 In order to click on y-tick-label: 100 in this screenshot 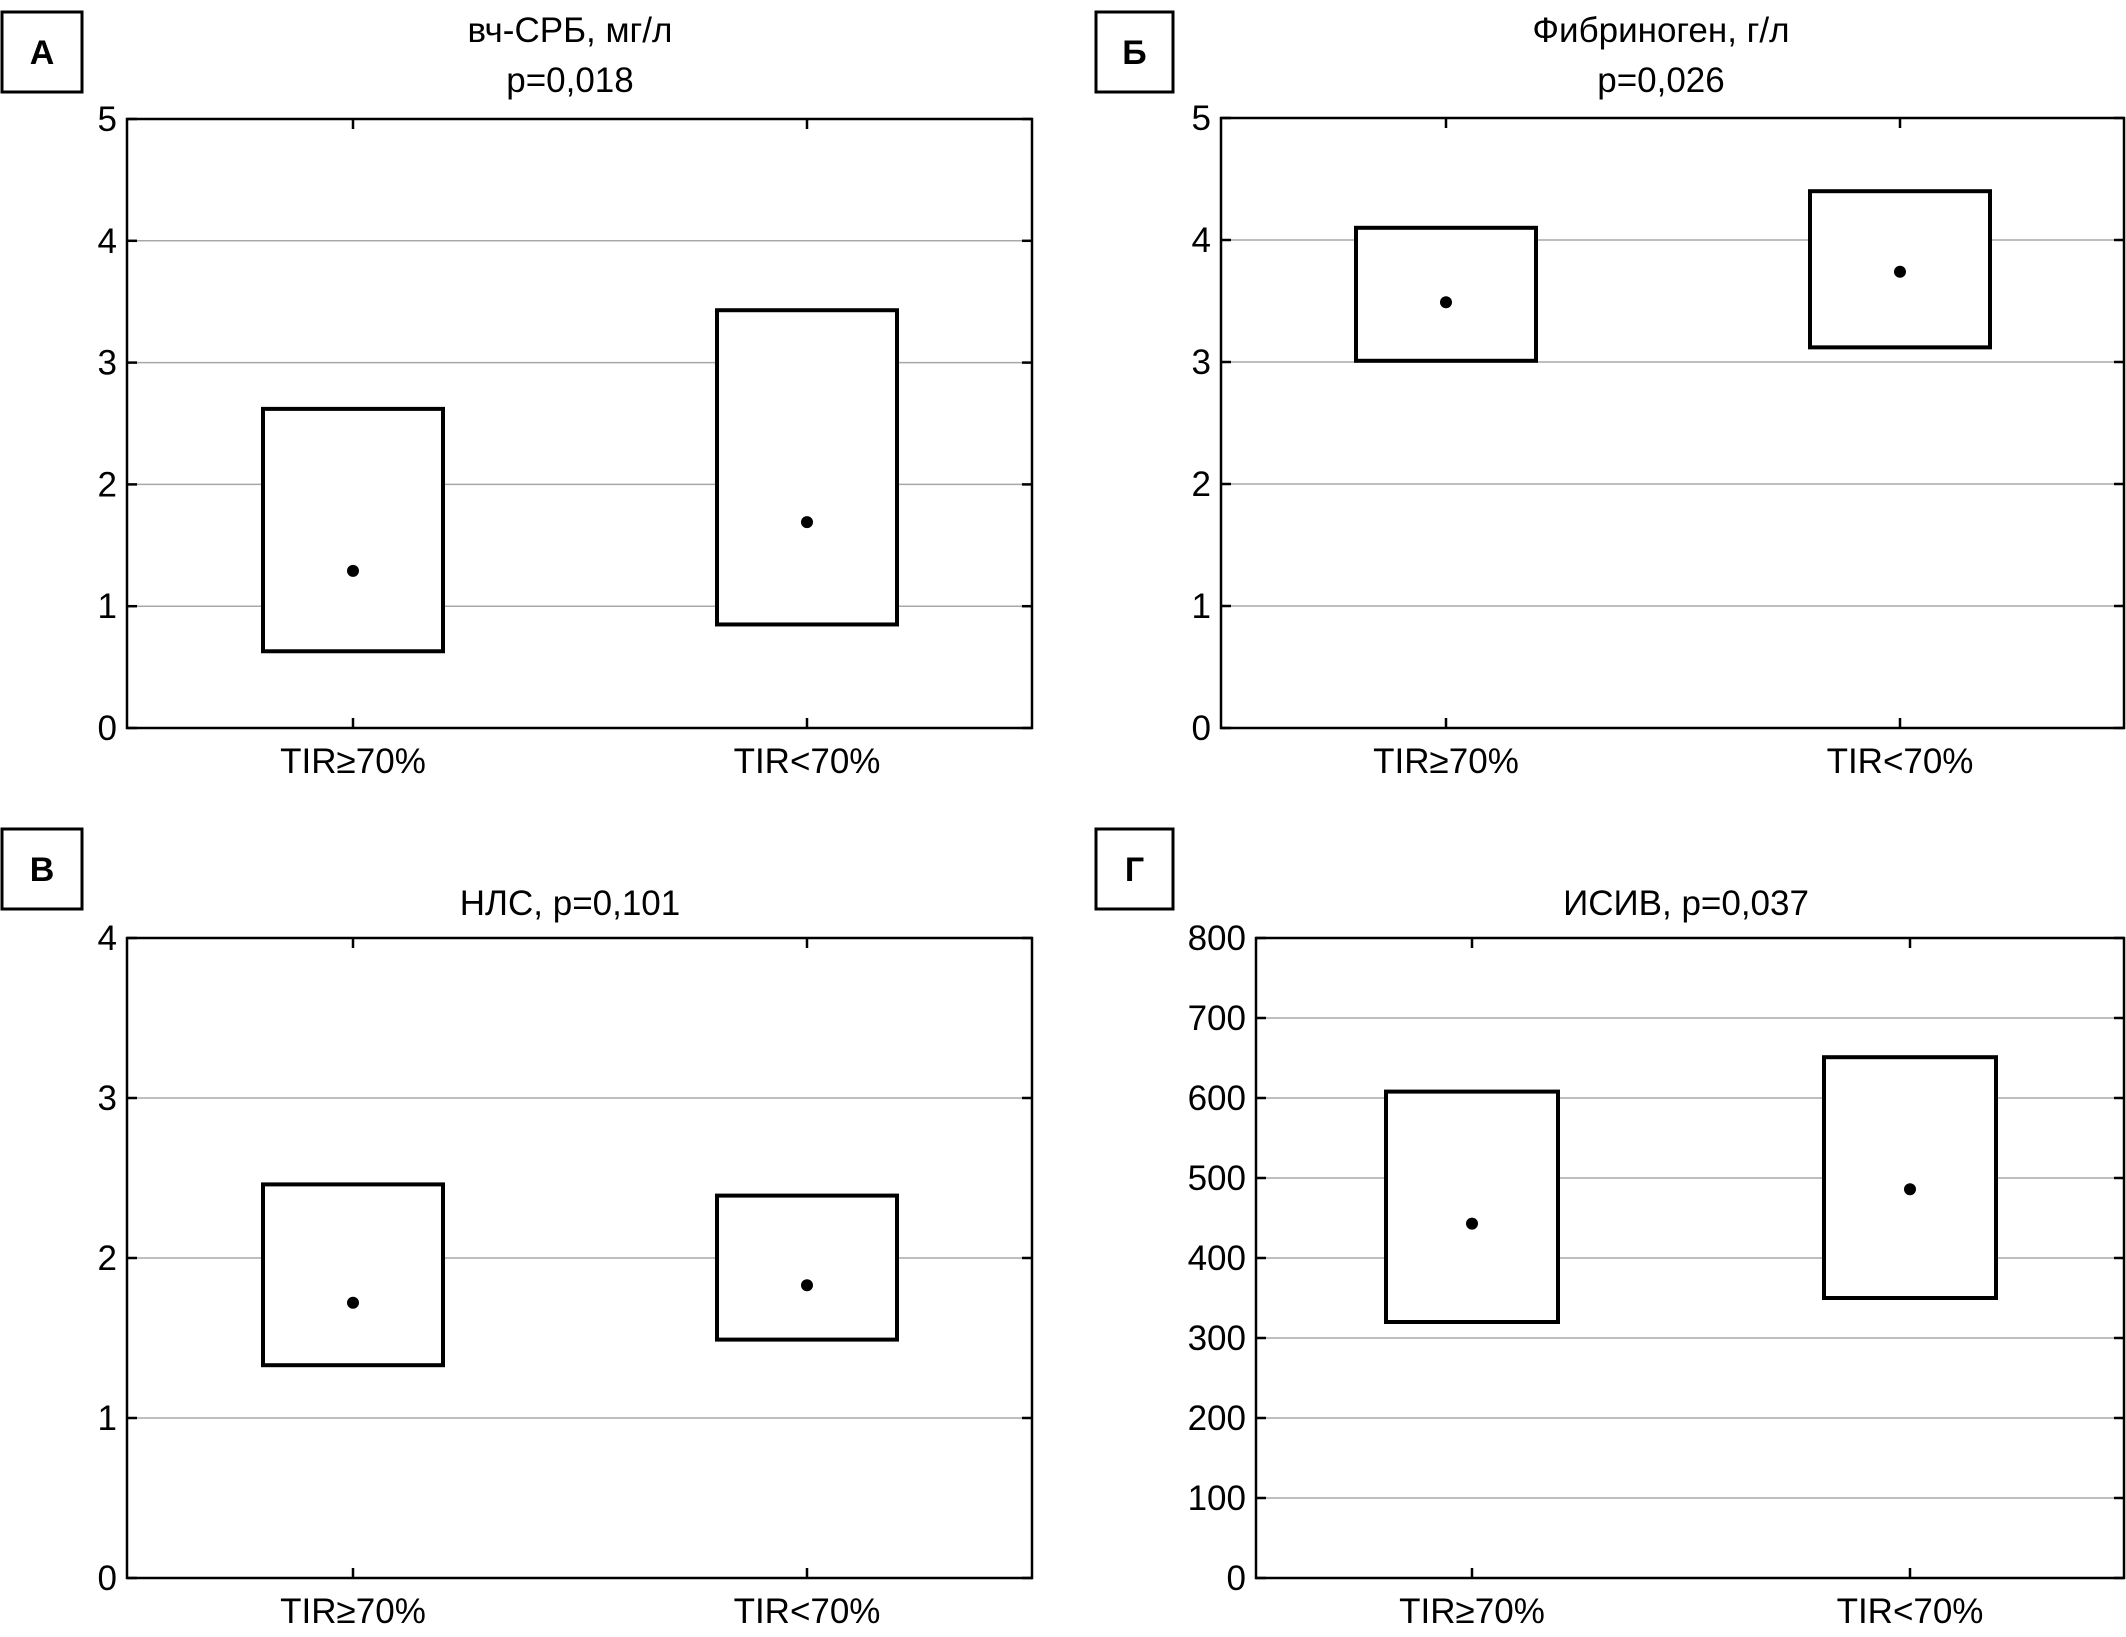, I will do `click(1217, 1498)`.